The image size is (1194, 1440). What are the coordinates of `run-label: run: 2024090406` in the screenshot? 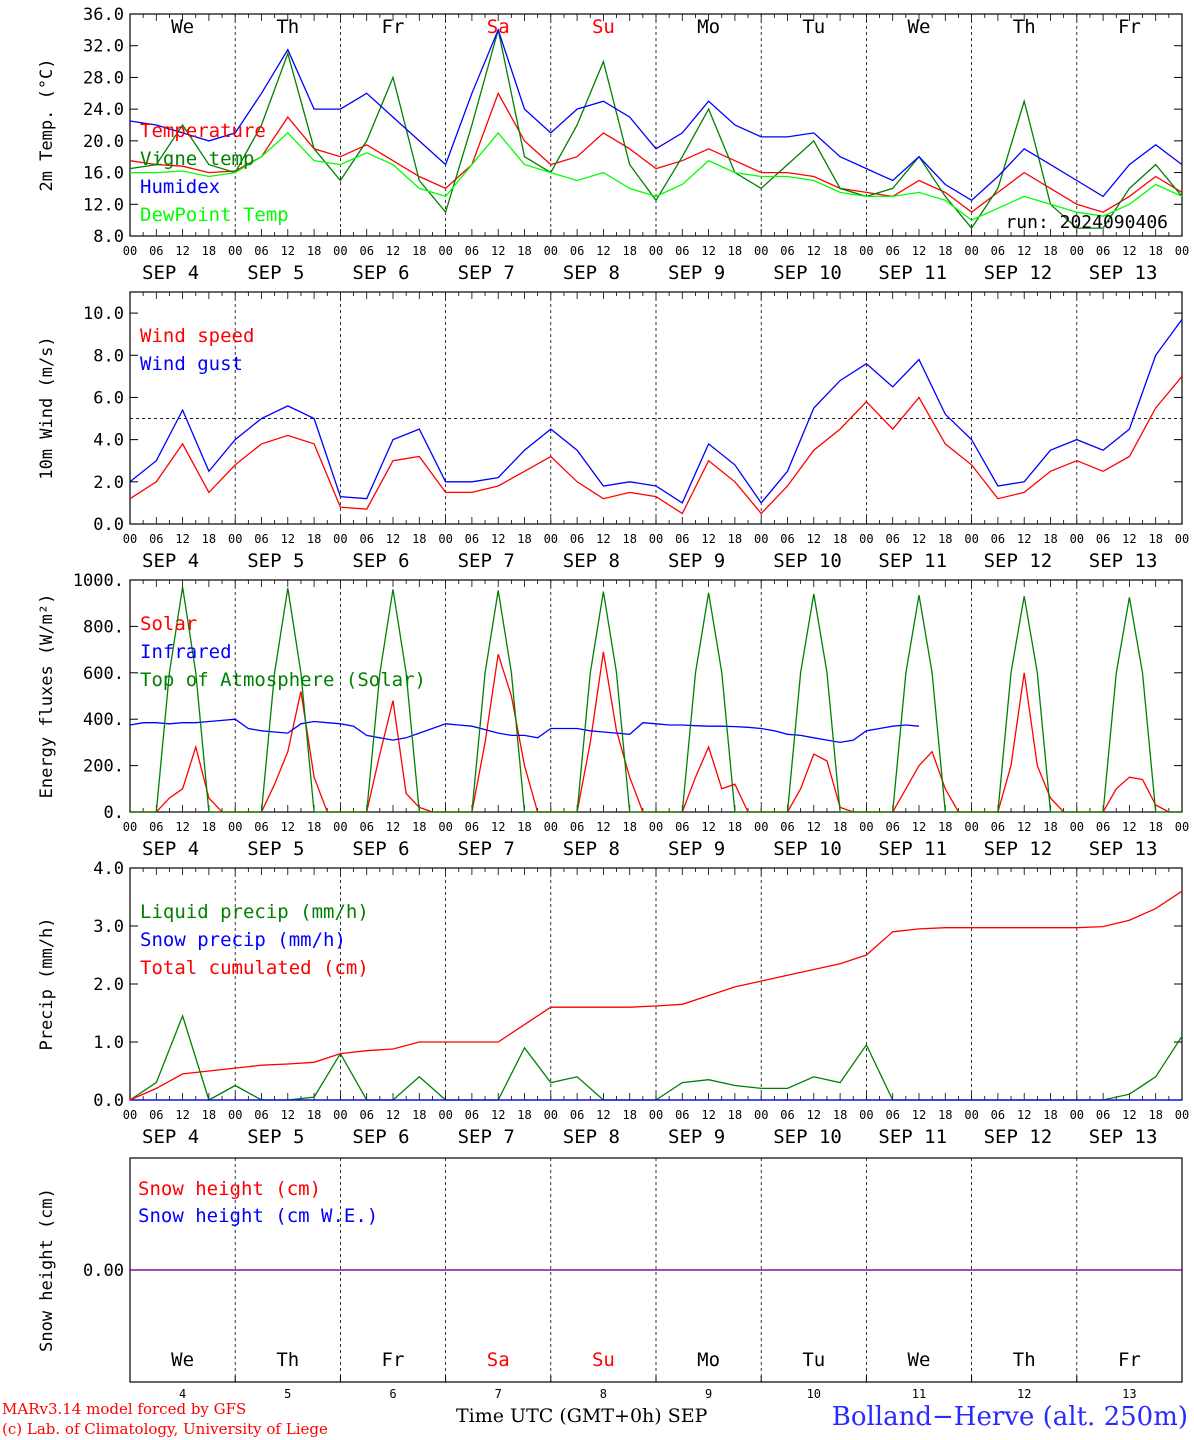 It's located at (1086, 222).